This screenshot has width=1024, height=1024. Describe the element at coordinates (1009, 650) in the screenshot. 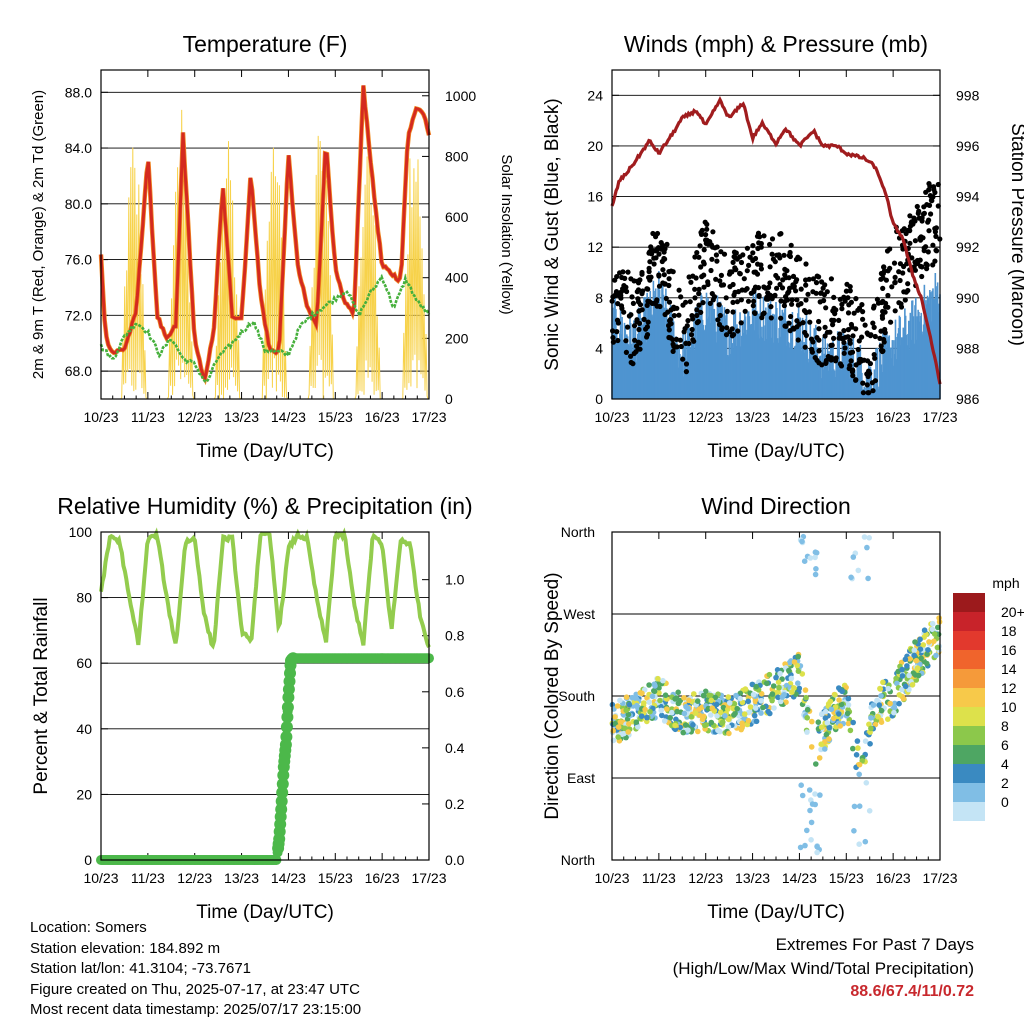

I see `legend-label: 16` at that location.